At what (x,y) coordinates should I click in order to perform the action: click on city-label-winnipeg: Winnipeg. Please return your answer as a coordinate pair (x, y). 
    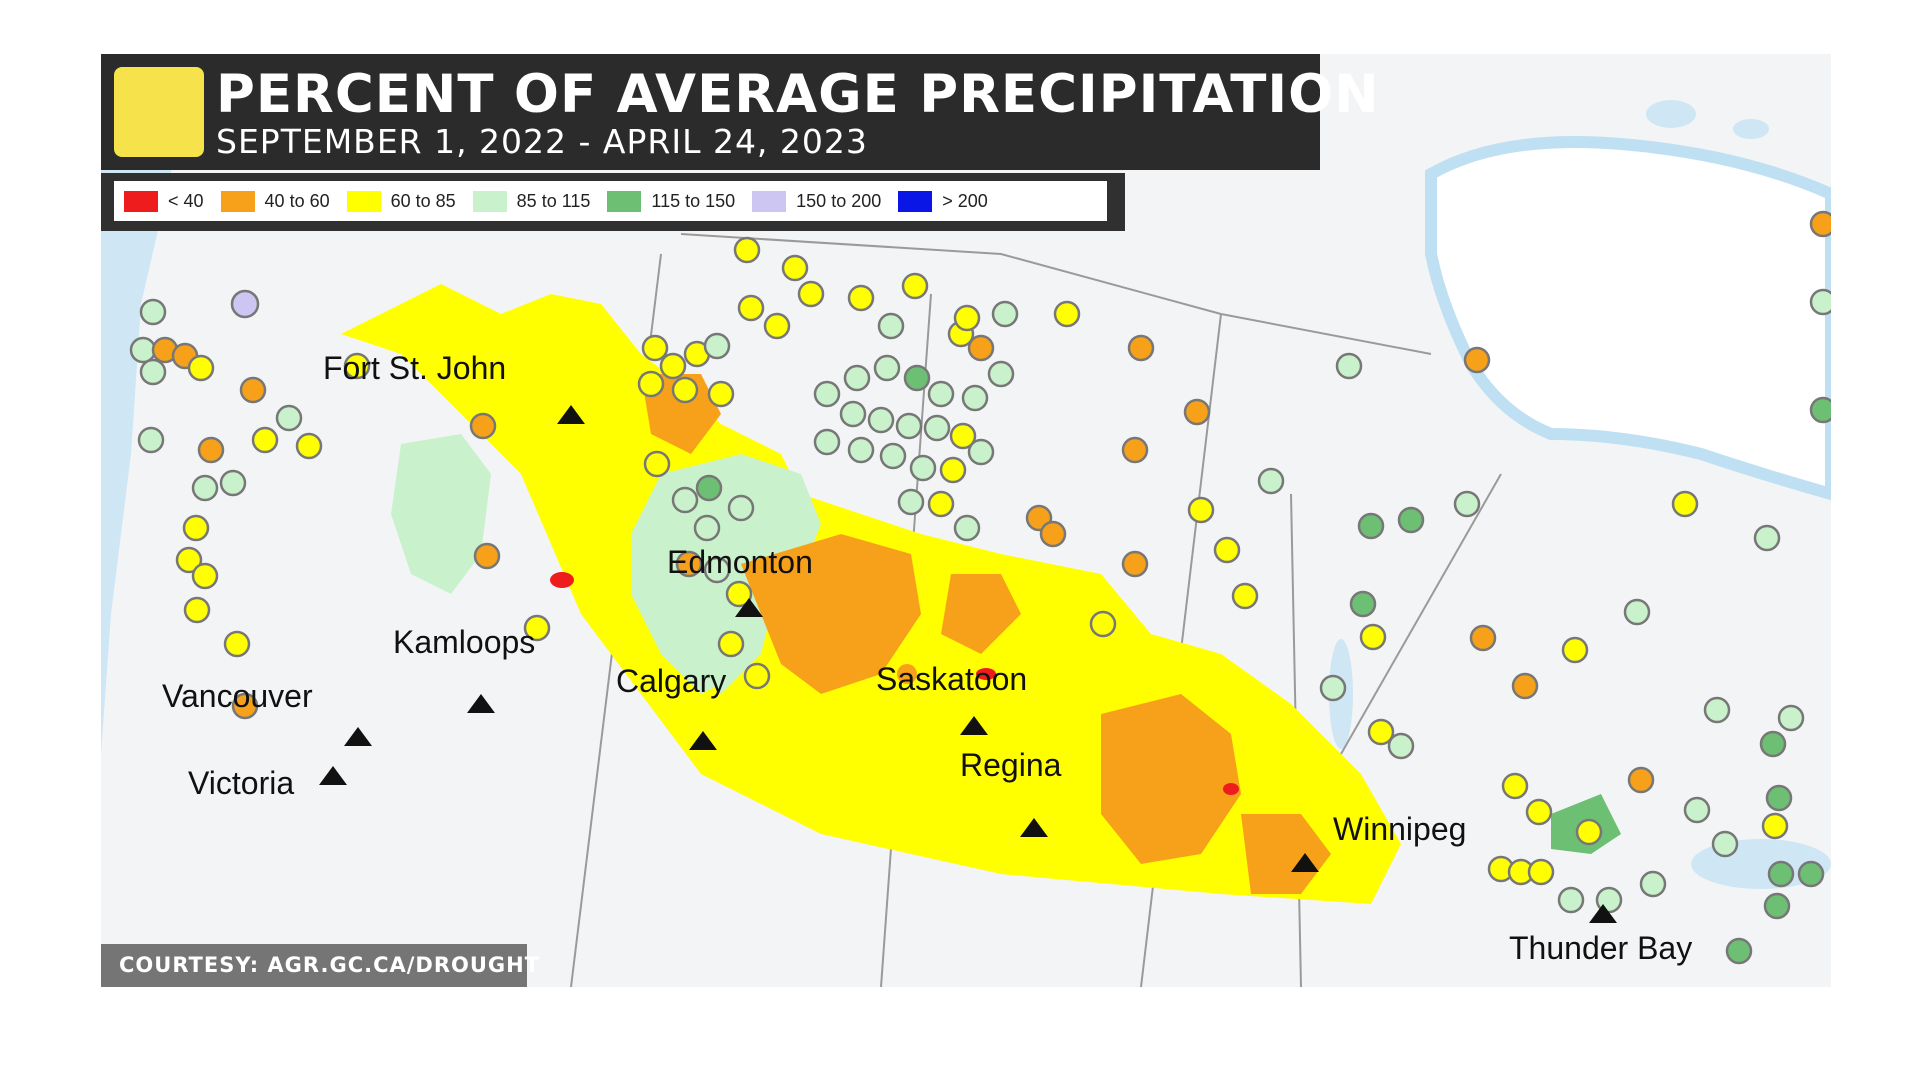
    Looking at the image, I should click on (1399, 829).